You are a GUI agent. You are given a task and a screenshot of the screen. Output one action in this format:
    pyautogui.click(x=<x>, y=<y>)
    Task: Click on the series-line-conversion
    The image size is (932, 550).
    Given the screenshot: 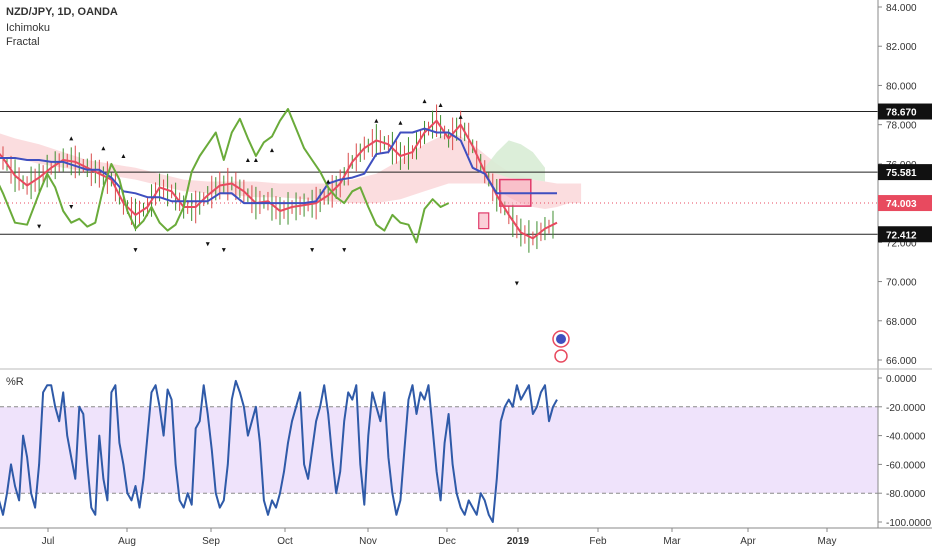 What is the action you would take?
    pyautogui.click(x=279, y=179)
    